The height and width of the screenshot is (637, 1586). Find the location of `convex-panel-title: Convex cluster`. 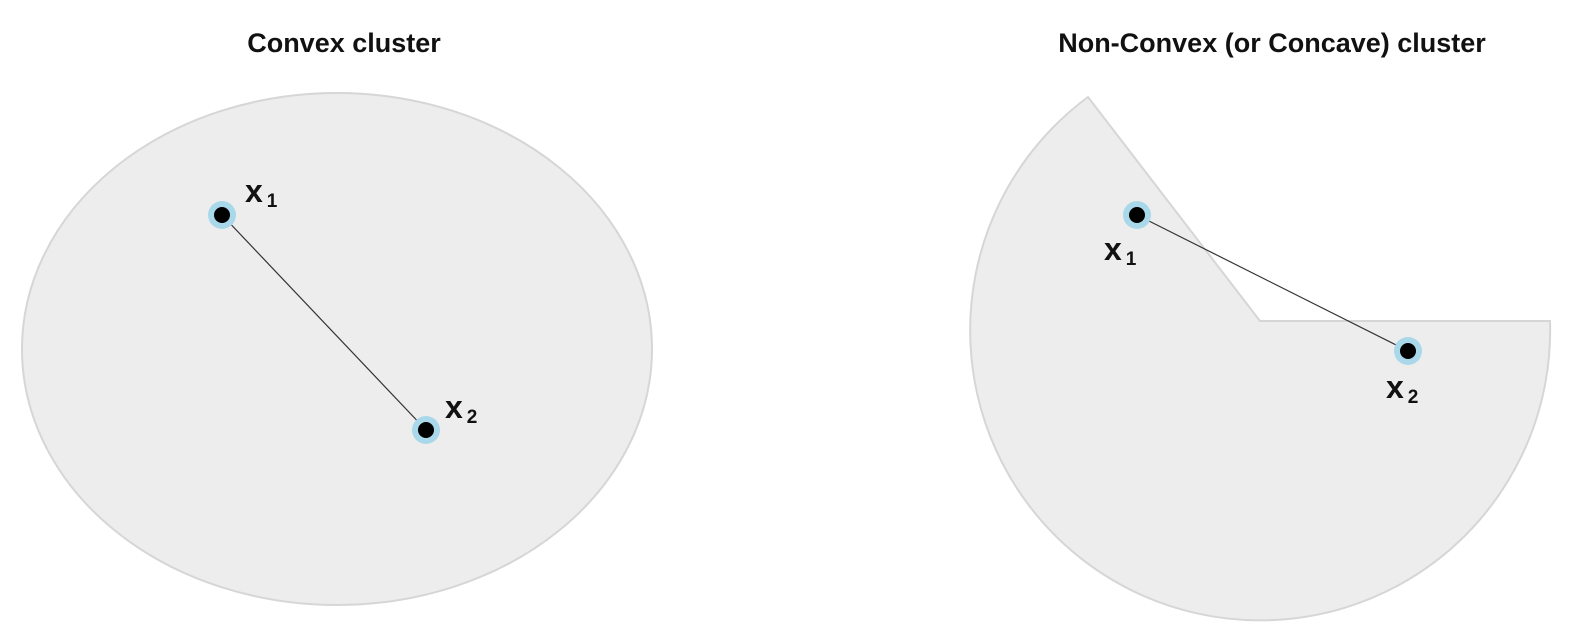

convex-panel-title: Convex cluster is located at coordinates (344, 43).